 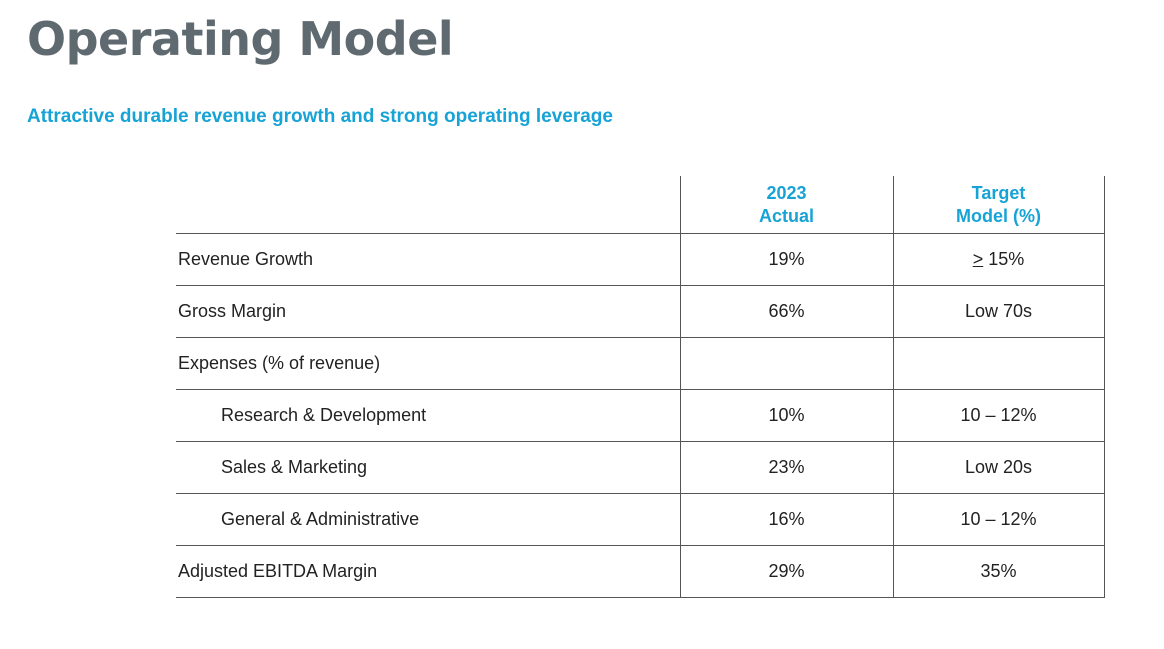 I want to click on row-label: Research & Development, so click(x=428, y=415).